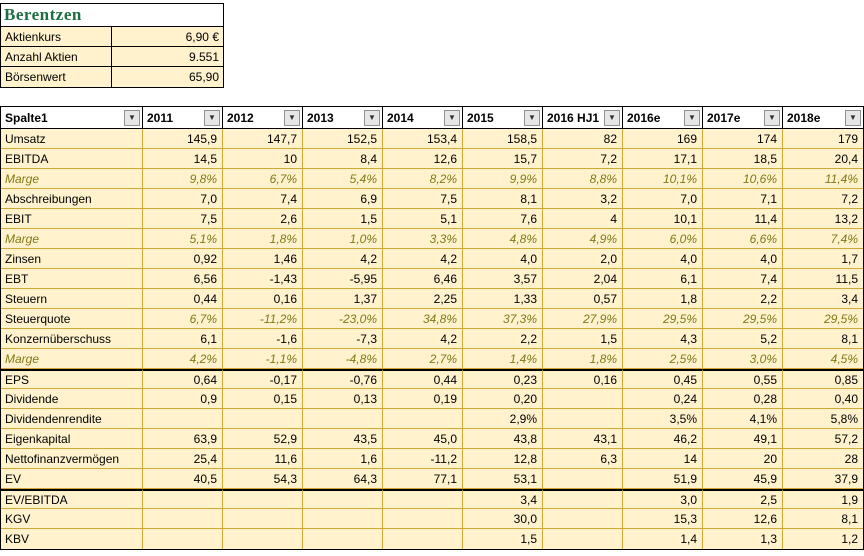 The height and width of the screenshot is (556, 864). Describe the element at coordinates (663, 139) in the screenshot. I see `data-cell: 169` at that location.